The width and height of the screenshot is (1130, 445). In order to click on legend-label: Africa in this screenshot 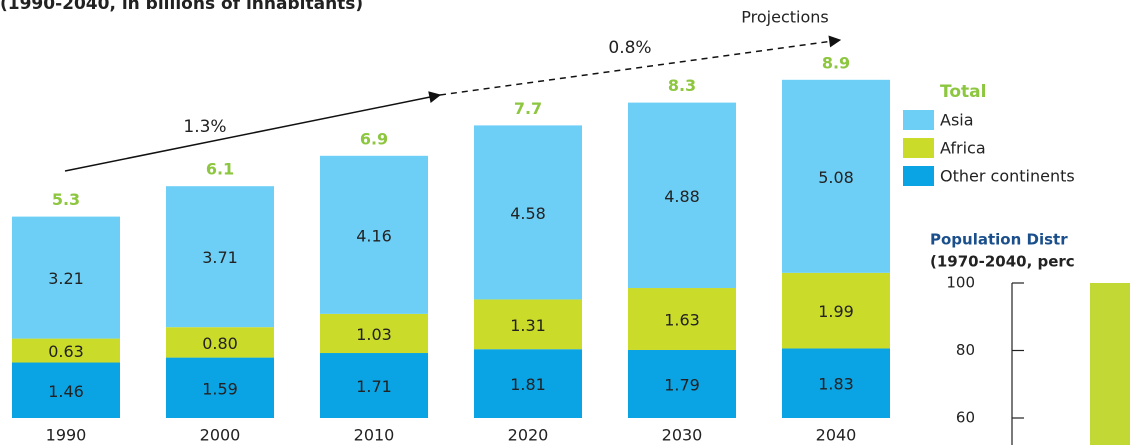, I will do `click(963, 148)`.